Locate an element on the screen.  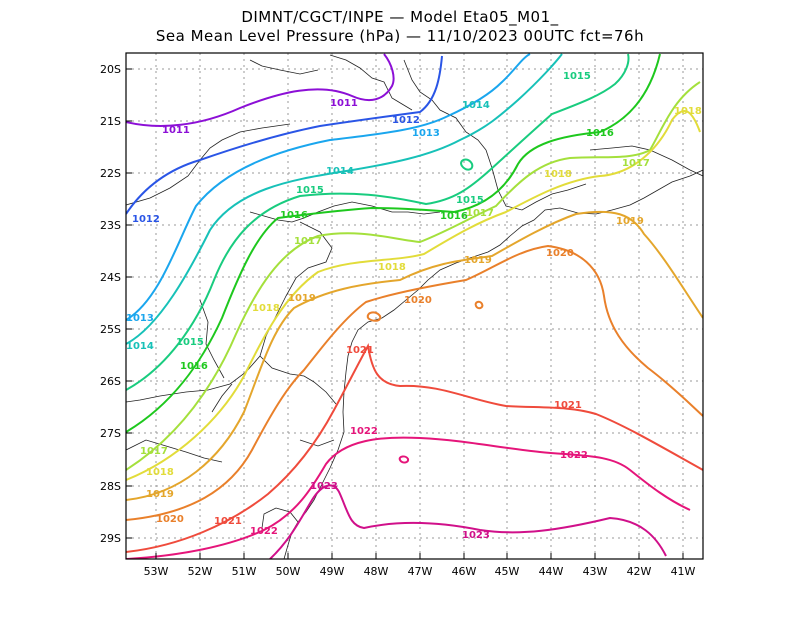
lon-label-50w: 50W is located at coordinates (288, 571).